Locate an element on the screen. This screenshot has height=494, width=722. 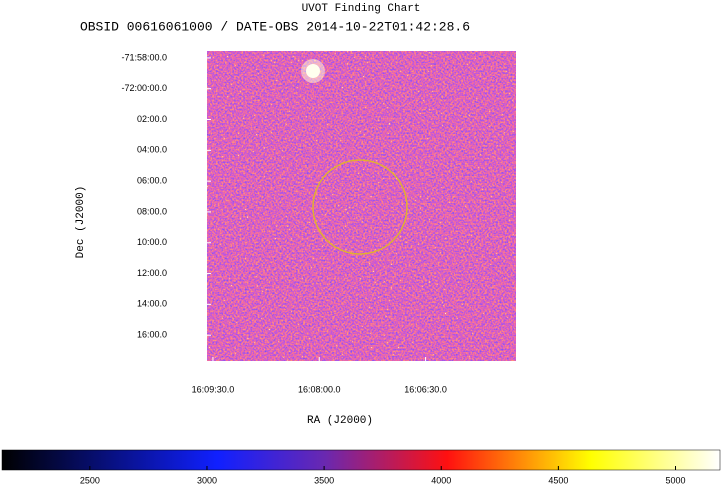
y-tick-label: 12:00.0 is located at coordinates (152, 273).